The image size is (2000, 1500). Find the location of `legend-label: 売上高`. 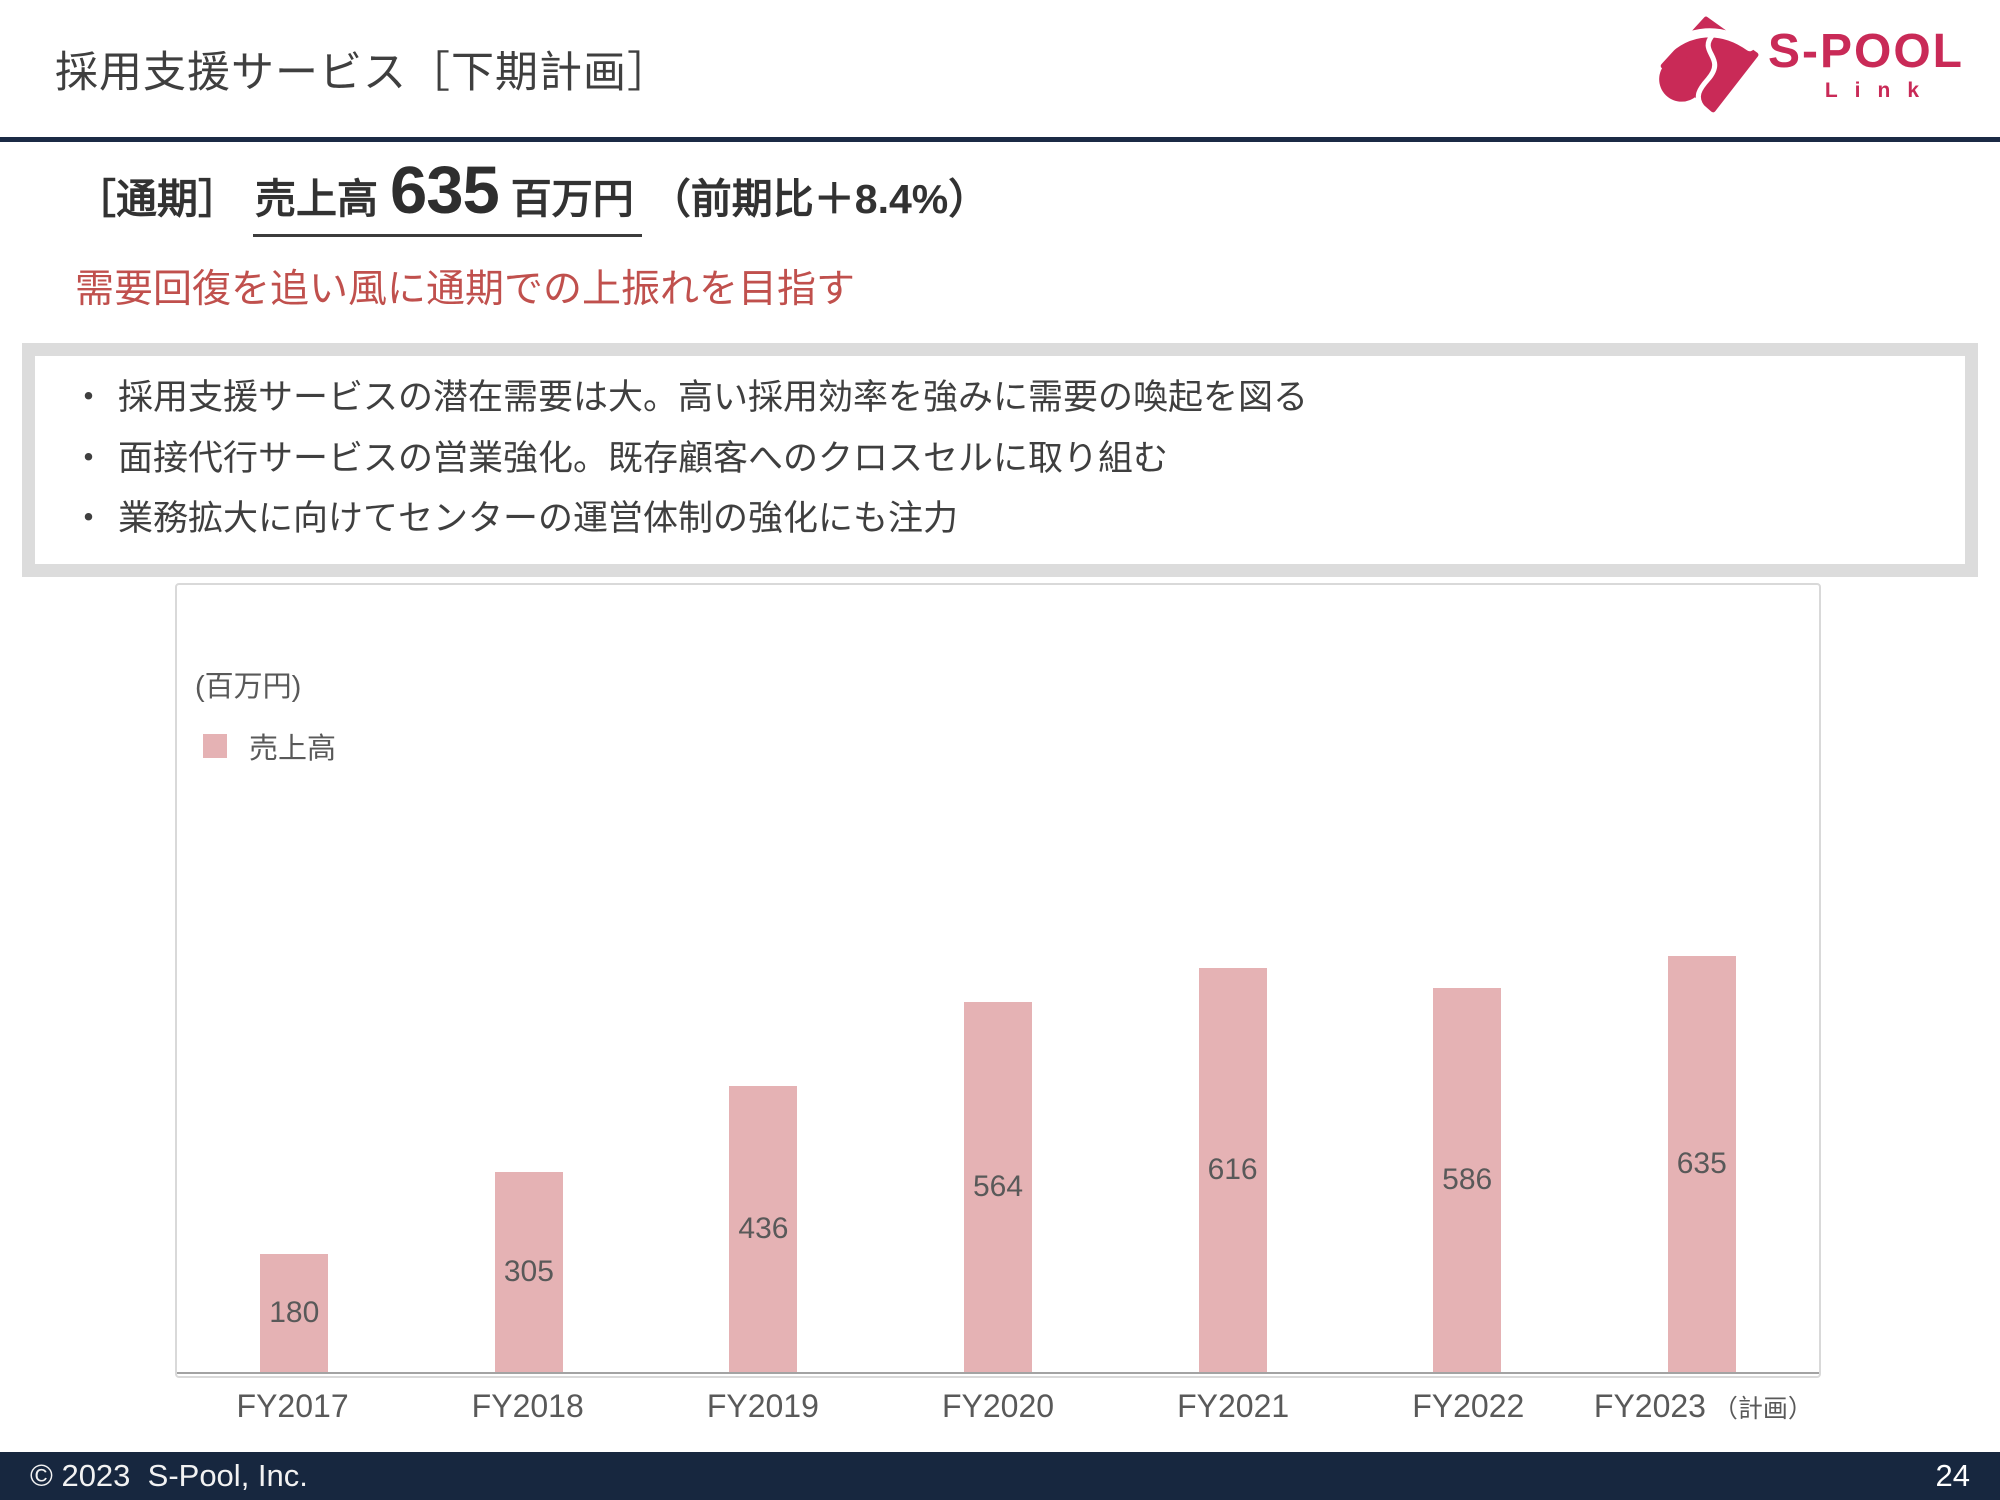

legend-label: 売上高 is located at coordinates (293, 749).